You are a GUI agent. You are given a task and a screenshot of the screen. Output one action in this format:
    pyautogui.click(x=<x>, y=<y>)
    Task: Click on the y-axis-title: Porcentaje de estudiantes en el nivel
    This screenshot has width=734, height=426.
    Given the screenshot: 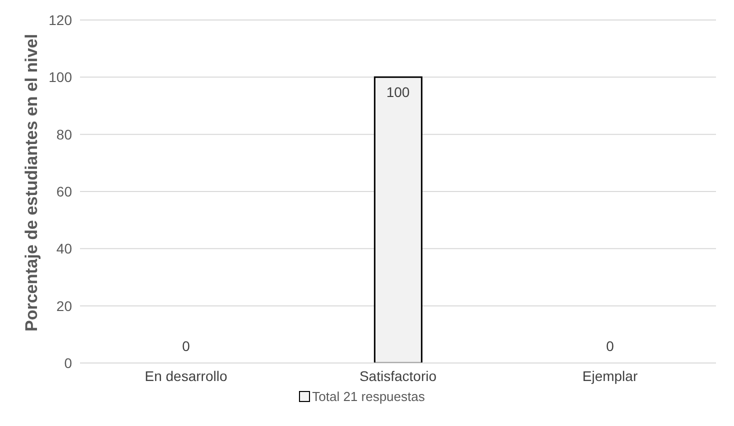 What is the action you would take?
    pyautogui.click(x=32, y=183)
    